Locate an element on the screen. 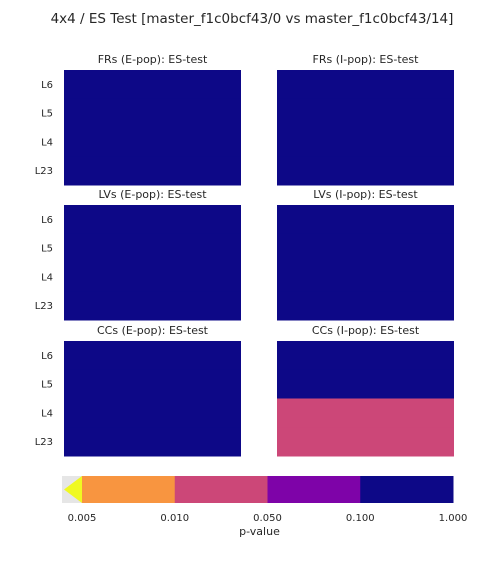 The height and width of the screenshot is (576, 504). panel-title: CCs (I-pop): ES-test is located at coordinates (366, 330).